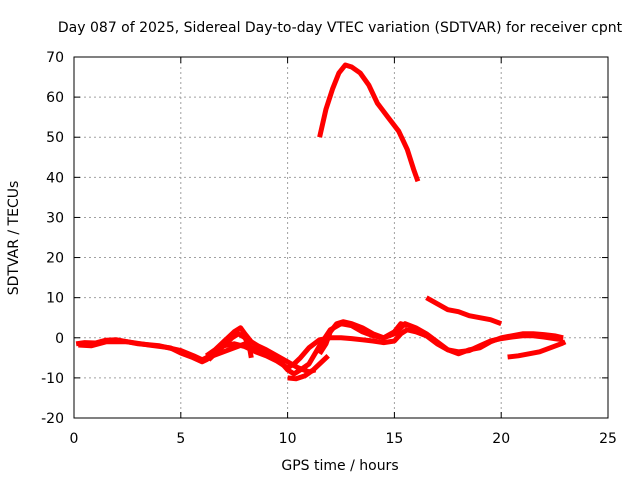 The image size is (640, 480). Describe the element at coordinates (14, 238) in the screenshot. I see `y-axis-label: SDTVAR / TECUs` at that location.